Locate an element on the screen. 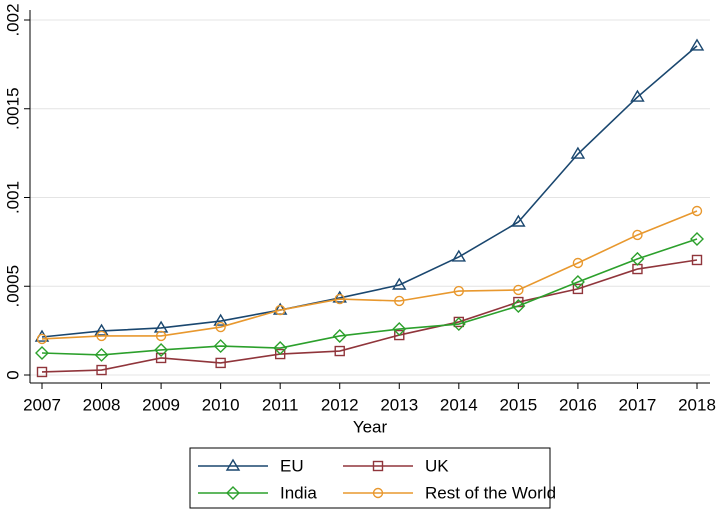  x-tick-label: 2015 is located at coordinates (518, 404).